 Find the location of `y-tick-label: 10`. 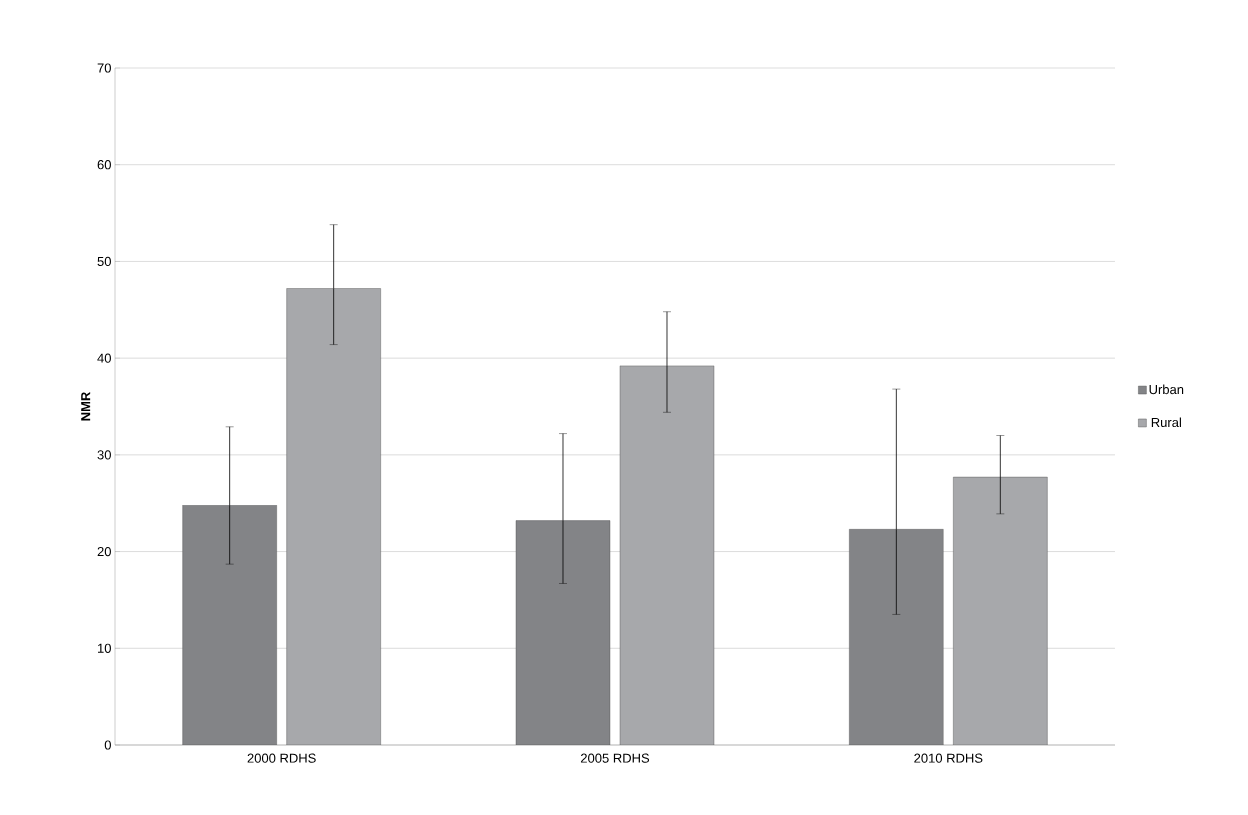

y-tick-label: 10 is located at coordinates (104, 648).